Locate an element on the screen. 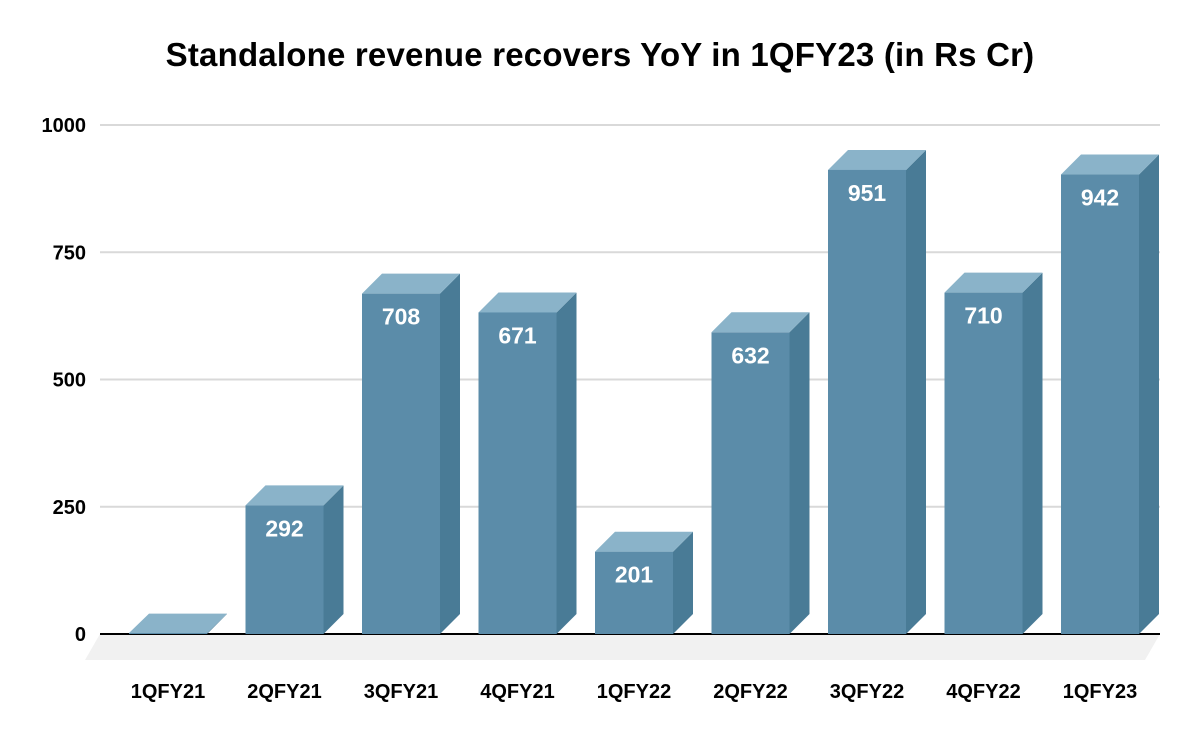 The width and height of the screenshot is (1200, 742). bar-2QFY22: 632 is located at coordinates (760, 473).